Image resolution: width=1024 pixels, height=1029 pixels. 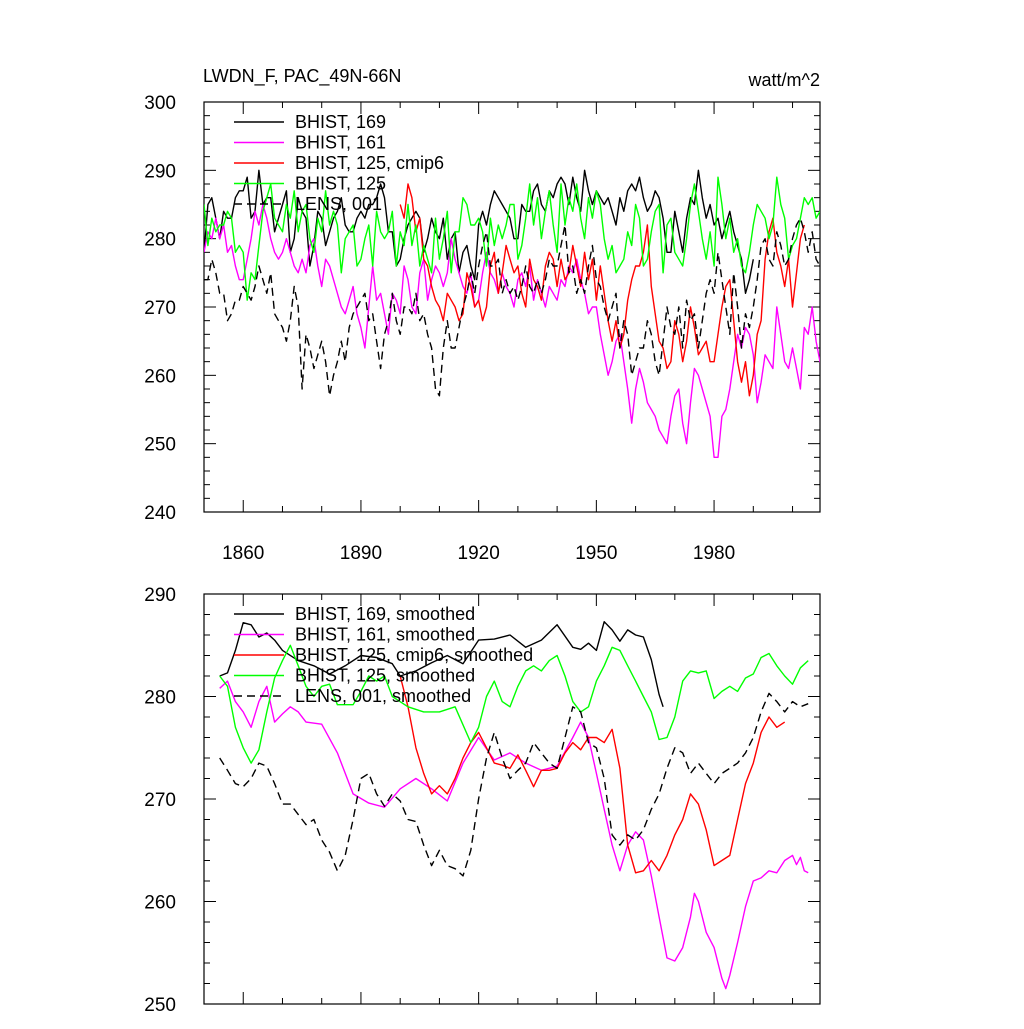 What do you see at coordinates (385, 635) in the screenshot?
I see `legend-label: BHIST, 161, smoothed` at bounding box center [385, 635].